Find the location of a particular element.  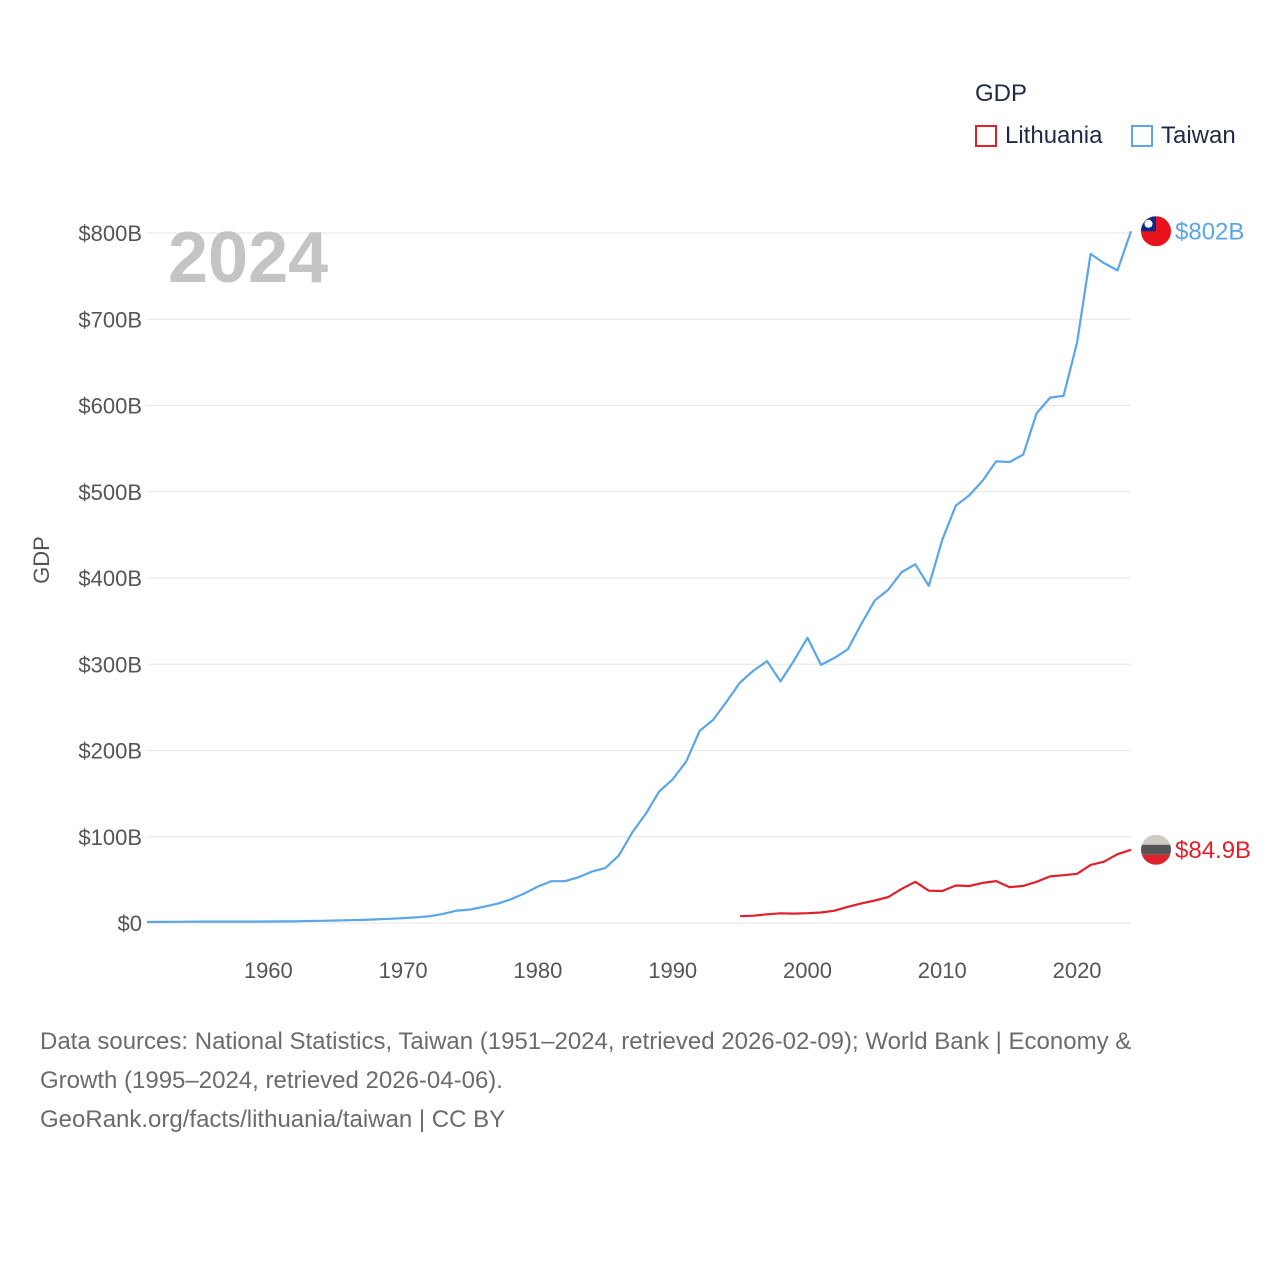

y-tick-label: $0 is located at coordinates (130, 923).